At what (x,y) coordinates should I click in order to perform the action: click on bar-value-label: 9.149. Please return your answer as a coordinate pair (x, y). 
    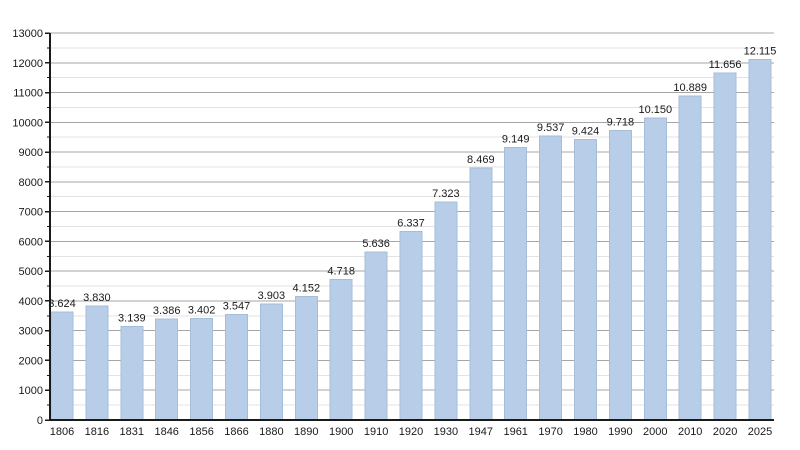
    Looking at the image, I should click on (516, 140).